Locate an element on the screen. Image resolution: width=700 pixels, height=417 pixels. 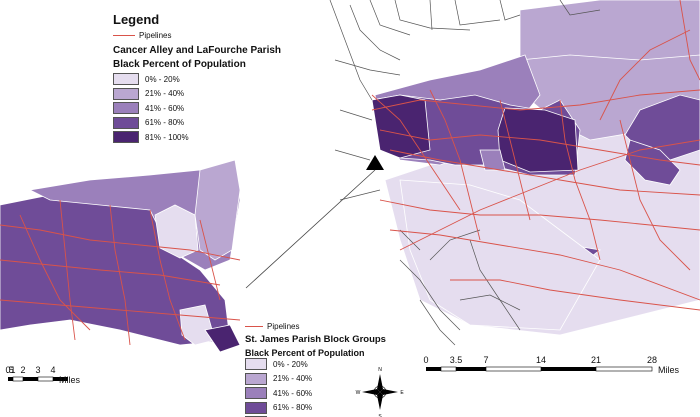
legend-class-label: 41% - 60% is located at coordinates (165, 108).